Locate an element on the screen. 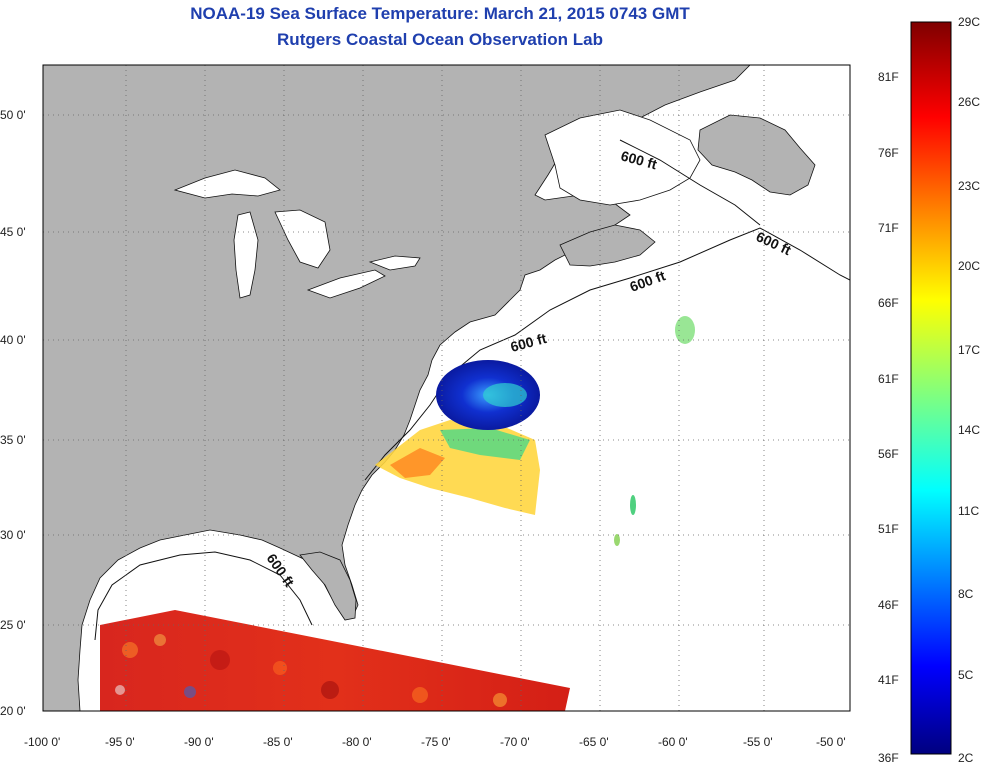 Image resolution: width=984 pixels, height=770 pixels. lake-huron is located at coordinates (302, 239).